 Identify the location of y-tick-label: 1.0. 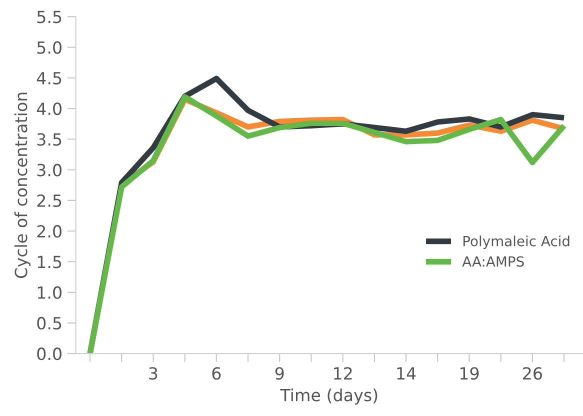
(50, 292).